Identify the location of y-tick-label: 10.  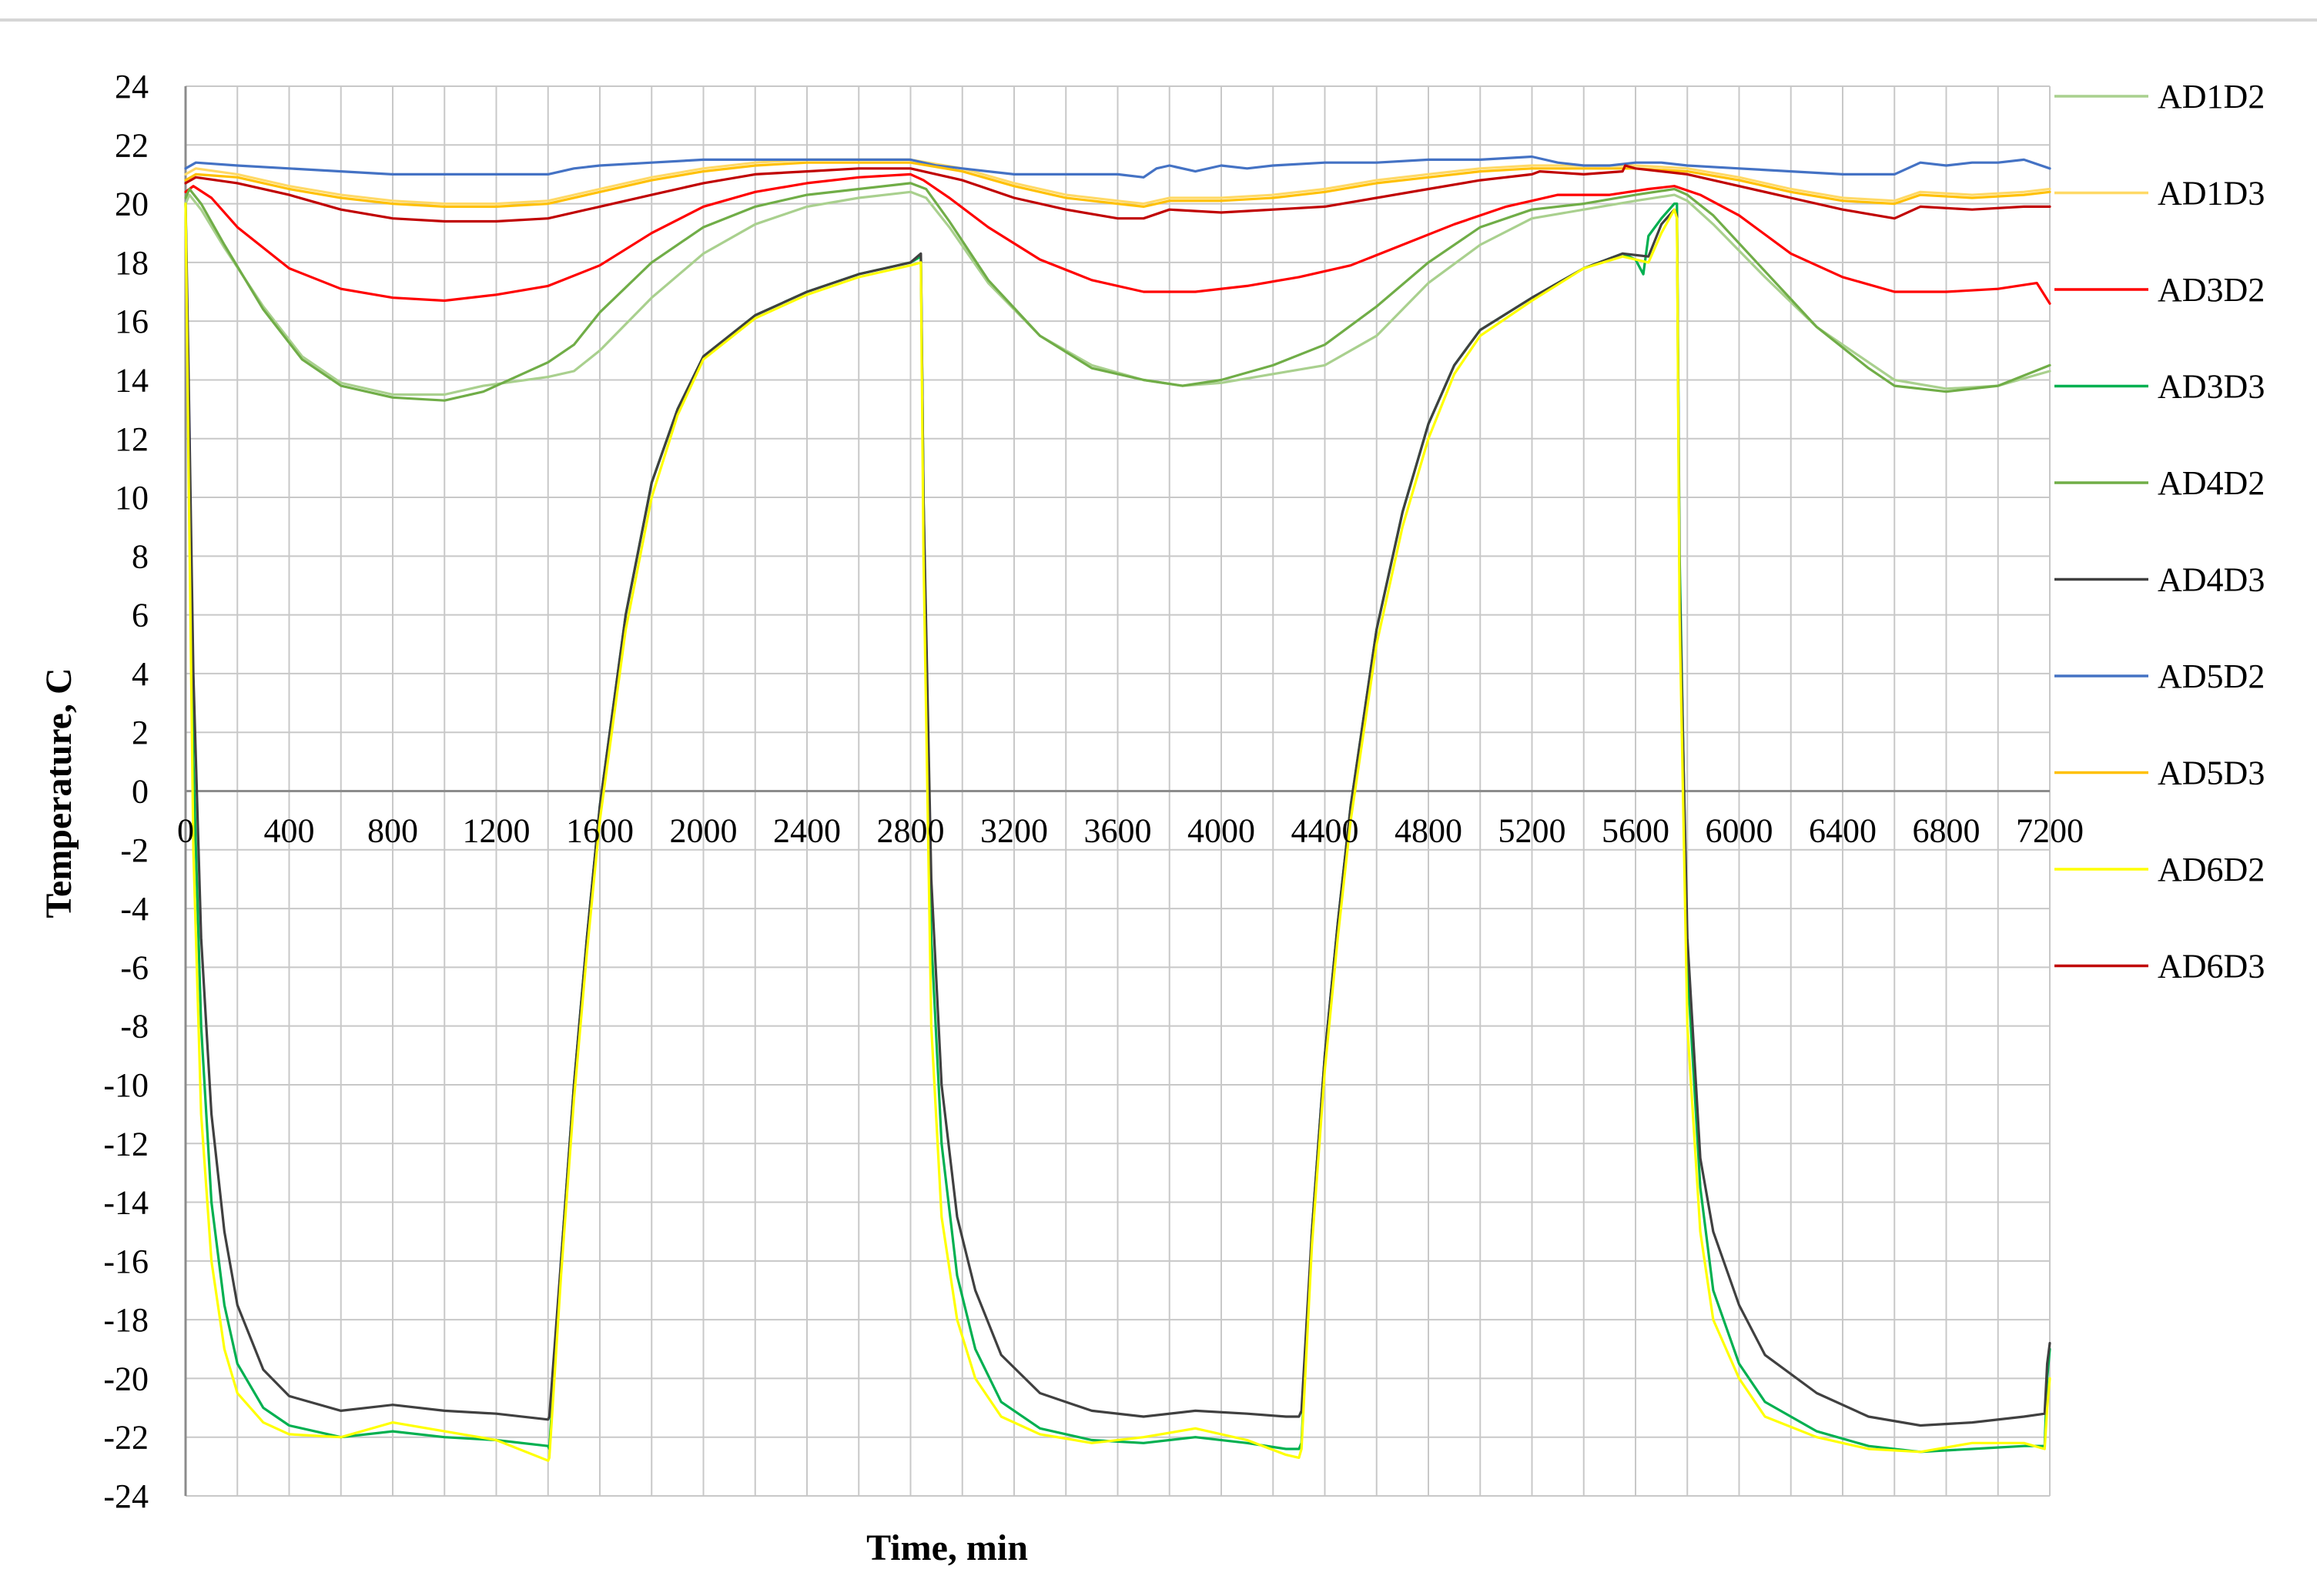
(132, 498).